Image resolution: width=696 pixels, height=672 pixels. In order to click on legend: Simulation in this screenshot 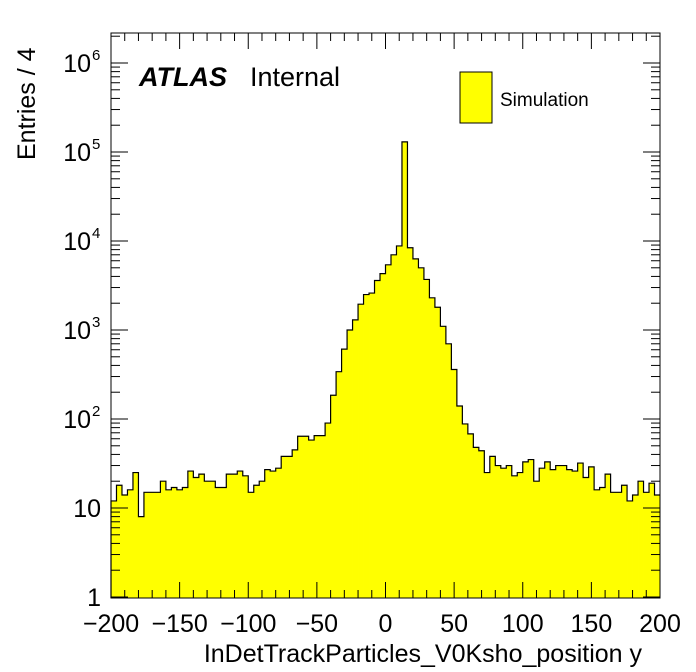, I will do `click(524, 97)`.